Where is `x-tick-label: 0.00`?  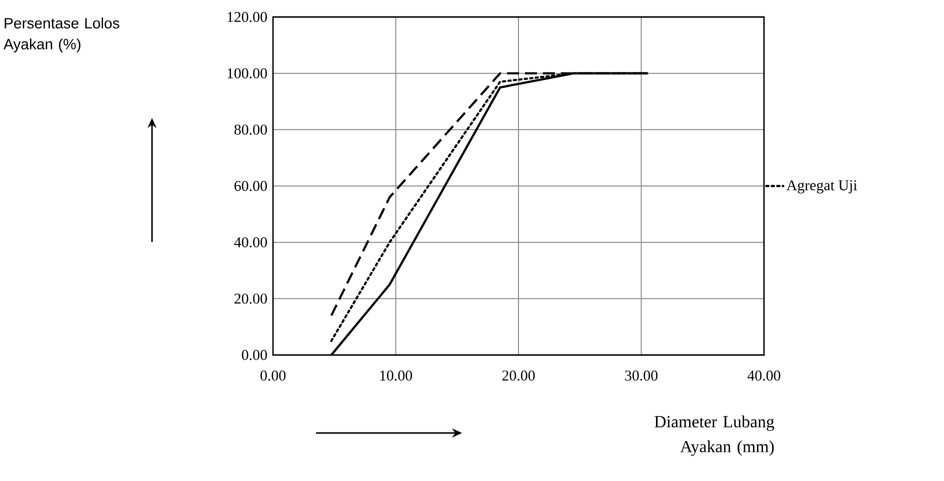
x-tick-label: 0.00 is located at coordinates (273, 375).